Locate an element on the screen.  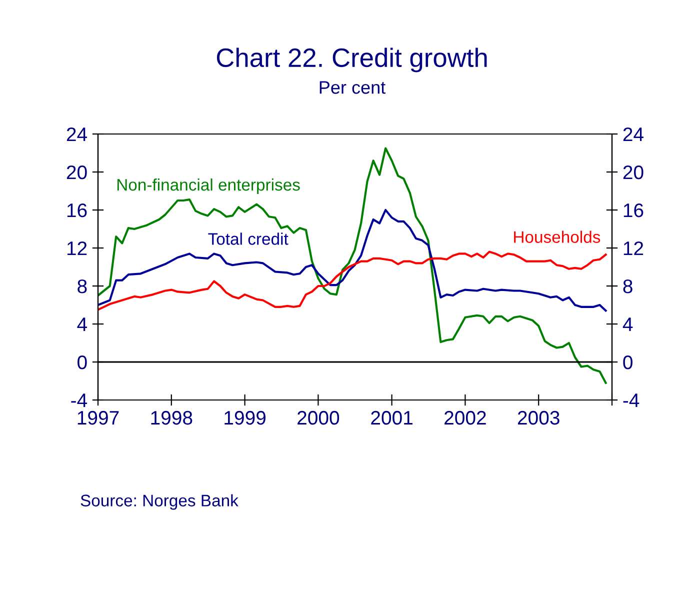
y-tick-label: 24 is located at coordinates (77, 134).